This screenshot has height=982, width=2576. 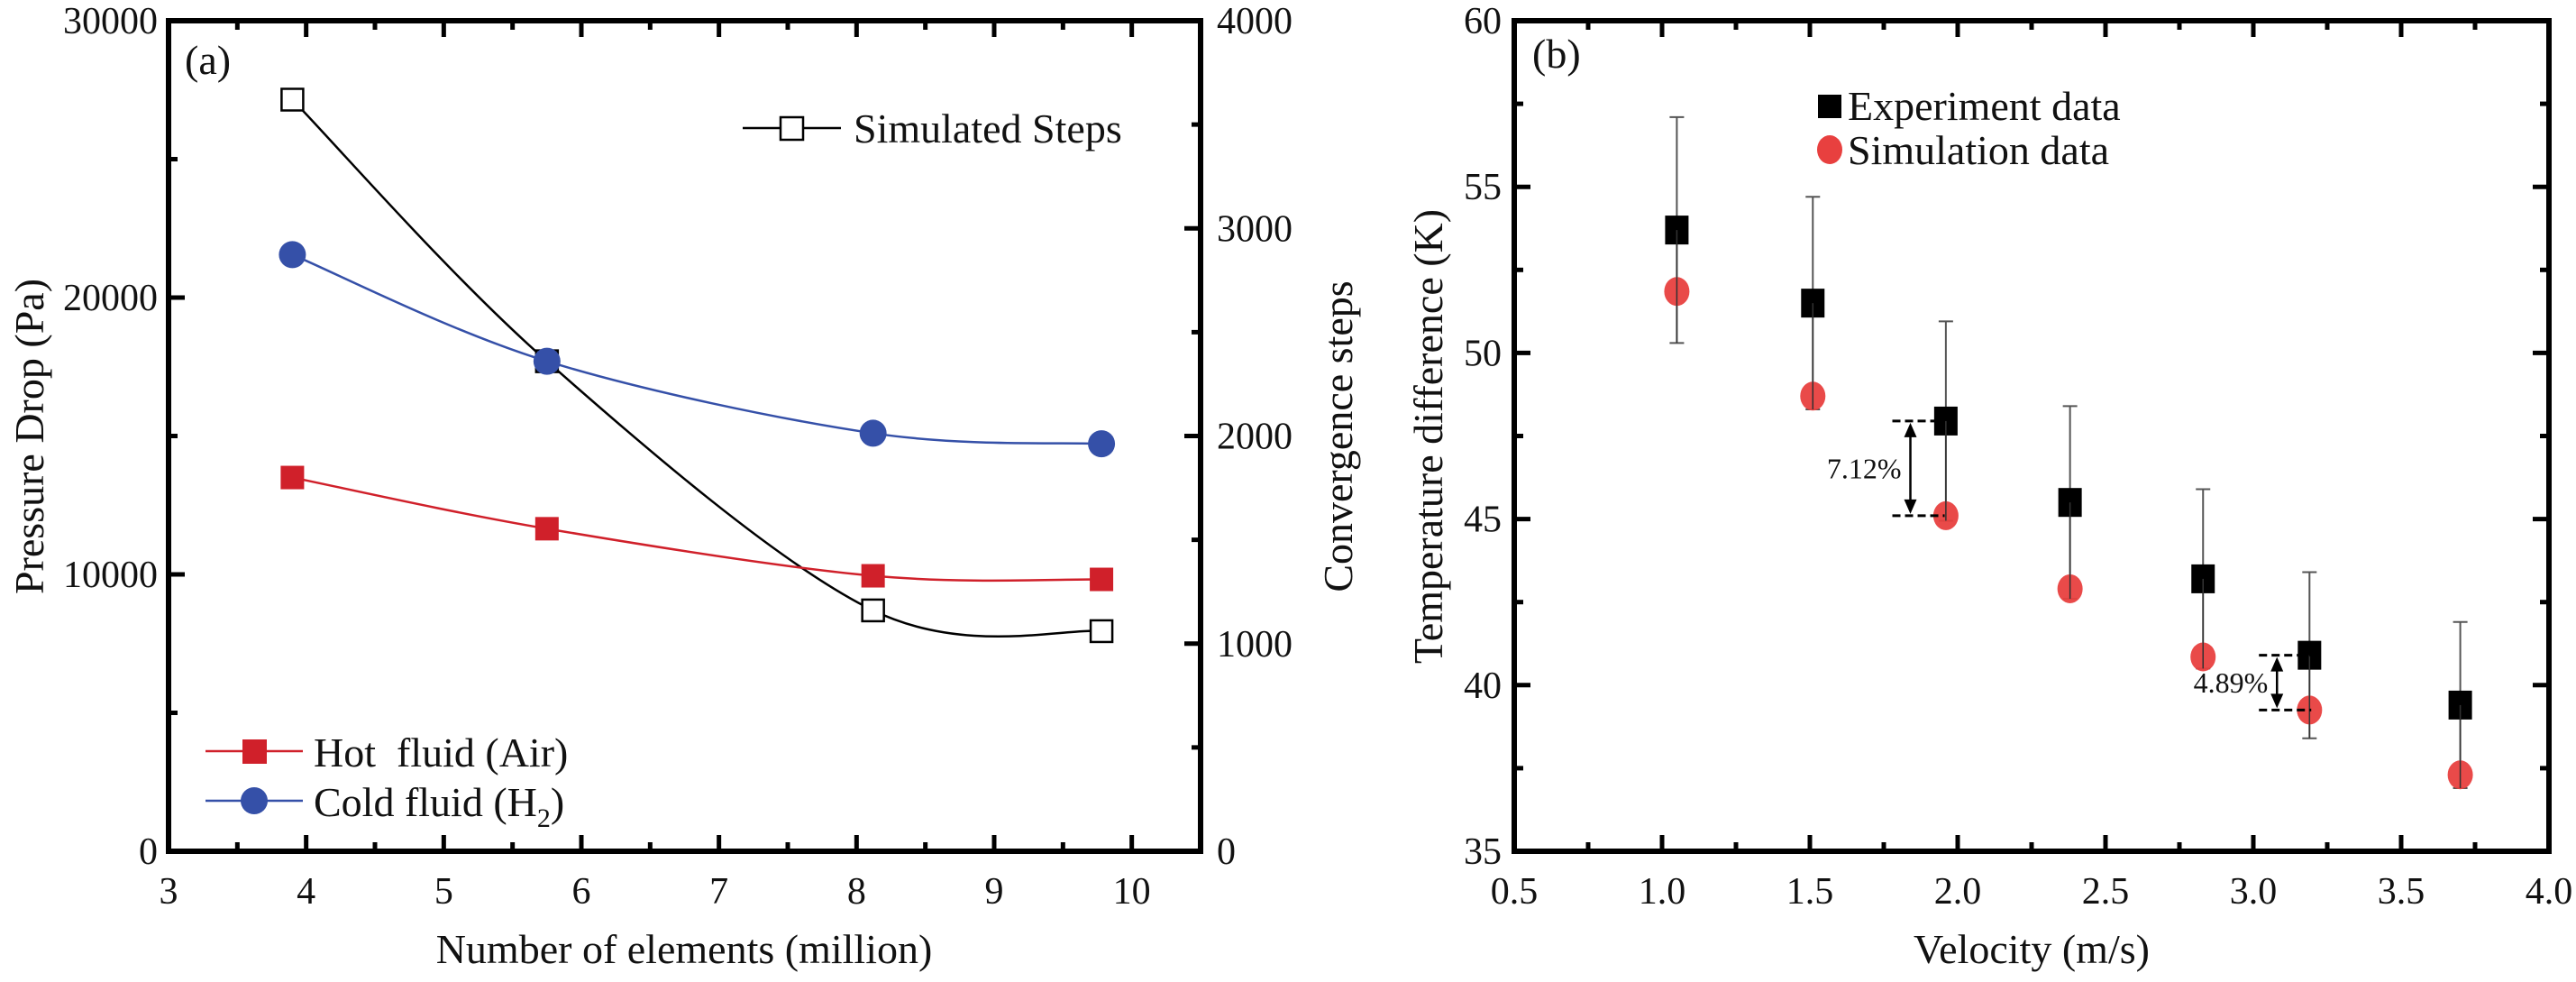 What do you see at coordinates (2032, 949) in the screenshot?
I see `panel-b-x-axis-title: Velocity (m/s)` at bounding box center [2032, 949].